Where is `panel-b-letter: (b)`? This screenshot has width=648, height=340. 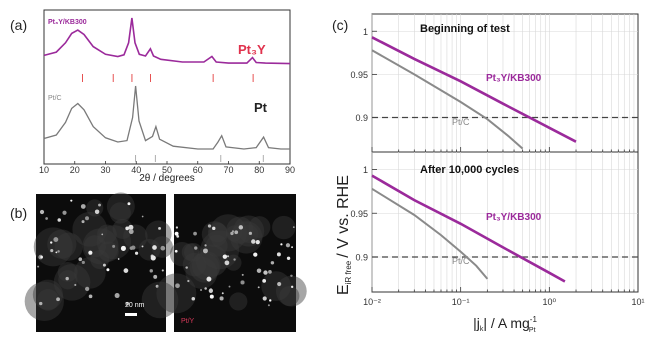
panel-b-letter: (b) is located at coordinates (18, 213).